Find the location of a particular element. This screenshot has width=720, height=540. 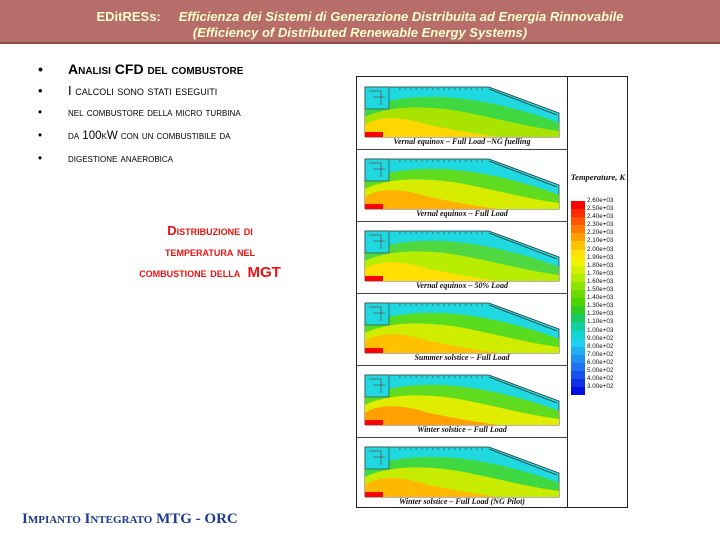

cfd-panel: Summer solstice – Full Load is located at coordinates (462, 331).